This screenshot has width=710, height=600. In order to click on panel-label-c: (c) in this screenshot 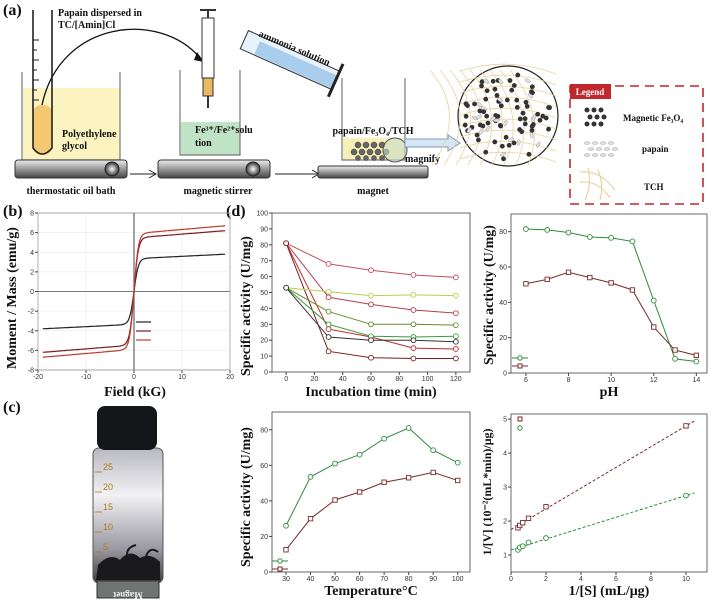, I will do `click(12, 407)`.